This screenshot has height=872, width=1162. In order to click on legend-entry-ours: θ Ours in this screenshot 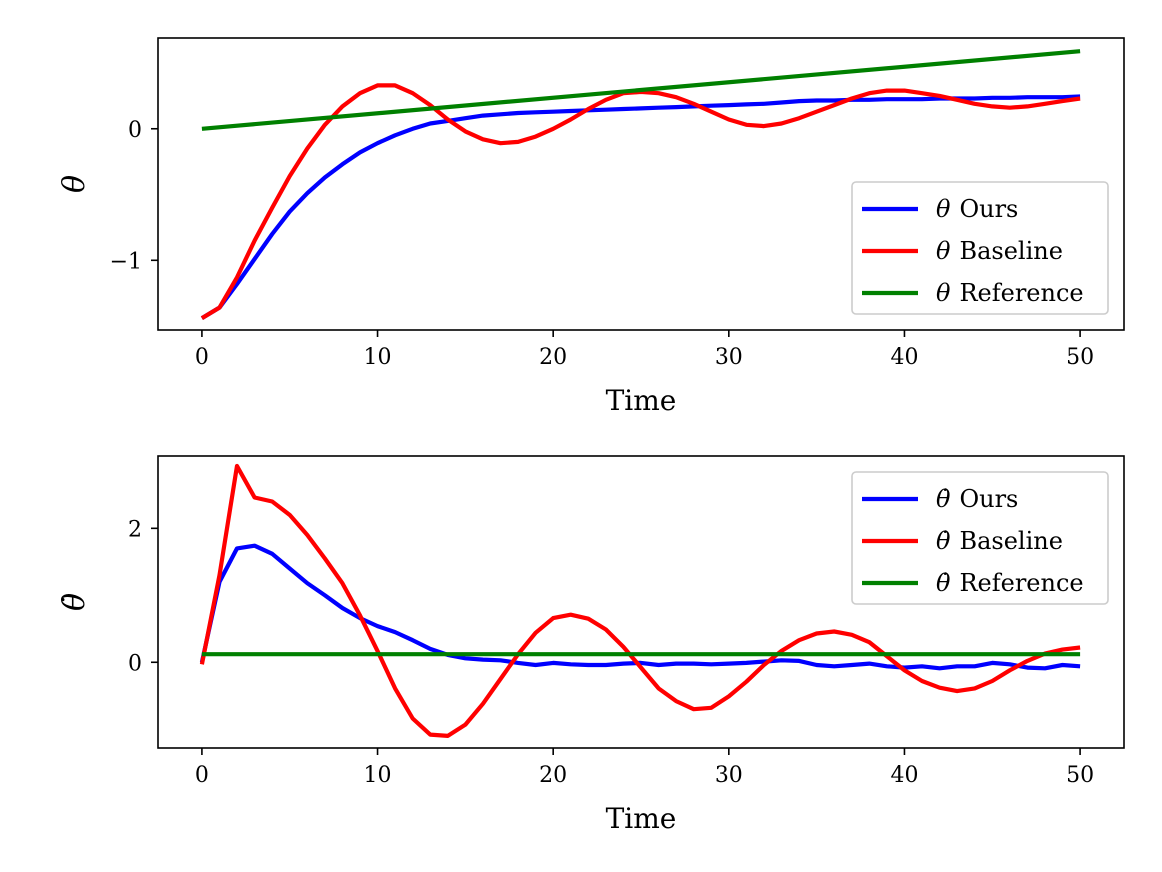, I will do `click(977, 209)`.